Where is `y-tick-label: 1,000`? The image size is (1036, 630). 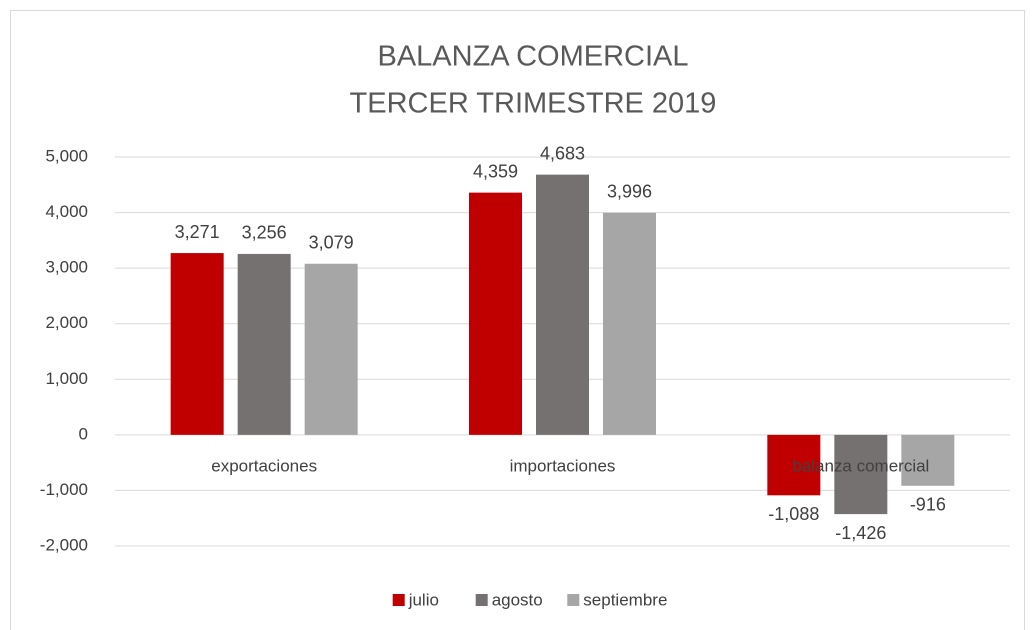
y-tick-label: 1,000 is located at coordinates (66, 378).